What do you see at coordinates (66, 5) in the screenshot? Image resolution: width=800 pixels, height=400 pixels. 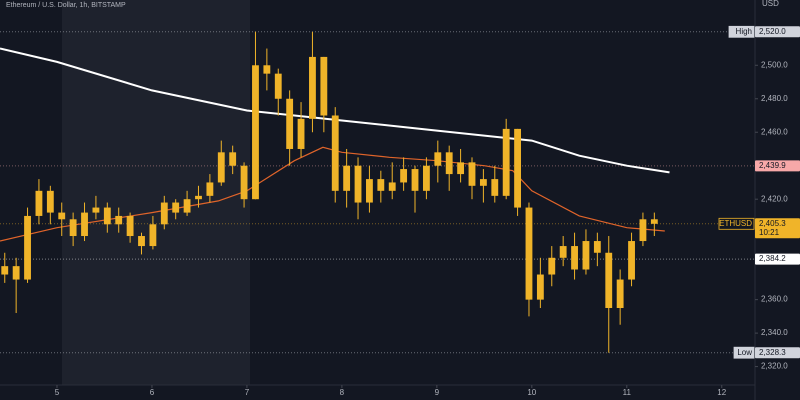 I see `chart-title: Ethereum / U.S. Dollar, 1h, BITSTAMP` at bounding box center [66, 5].